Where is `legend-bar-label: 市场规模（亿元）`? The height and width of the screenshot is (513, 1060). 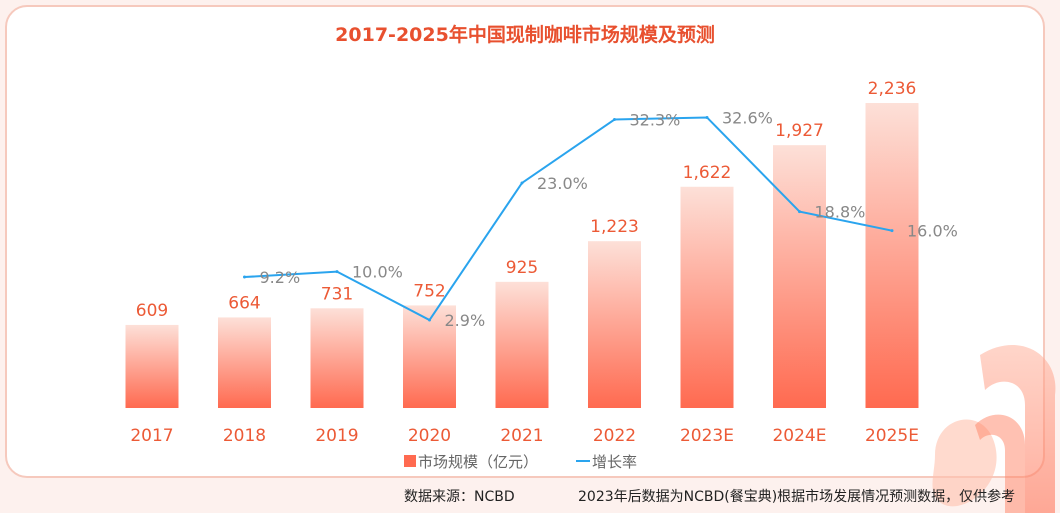
legend-bar-label: 市场规模（亿元） is located at coordinates (478, 462).